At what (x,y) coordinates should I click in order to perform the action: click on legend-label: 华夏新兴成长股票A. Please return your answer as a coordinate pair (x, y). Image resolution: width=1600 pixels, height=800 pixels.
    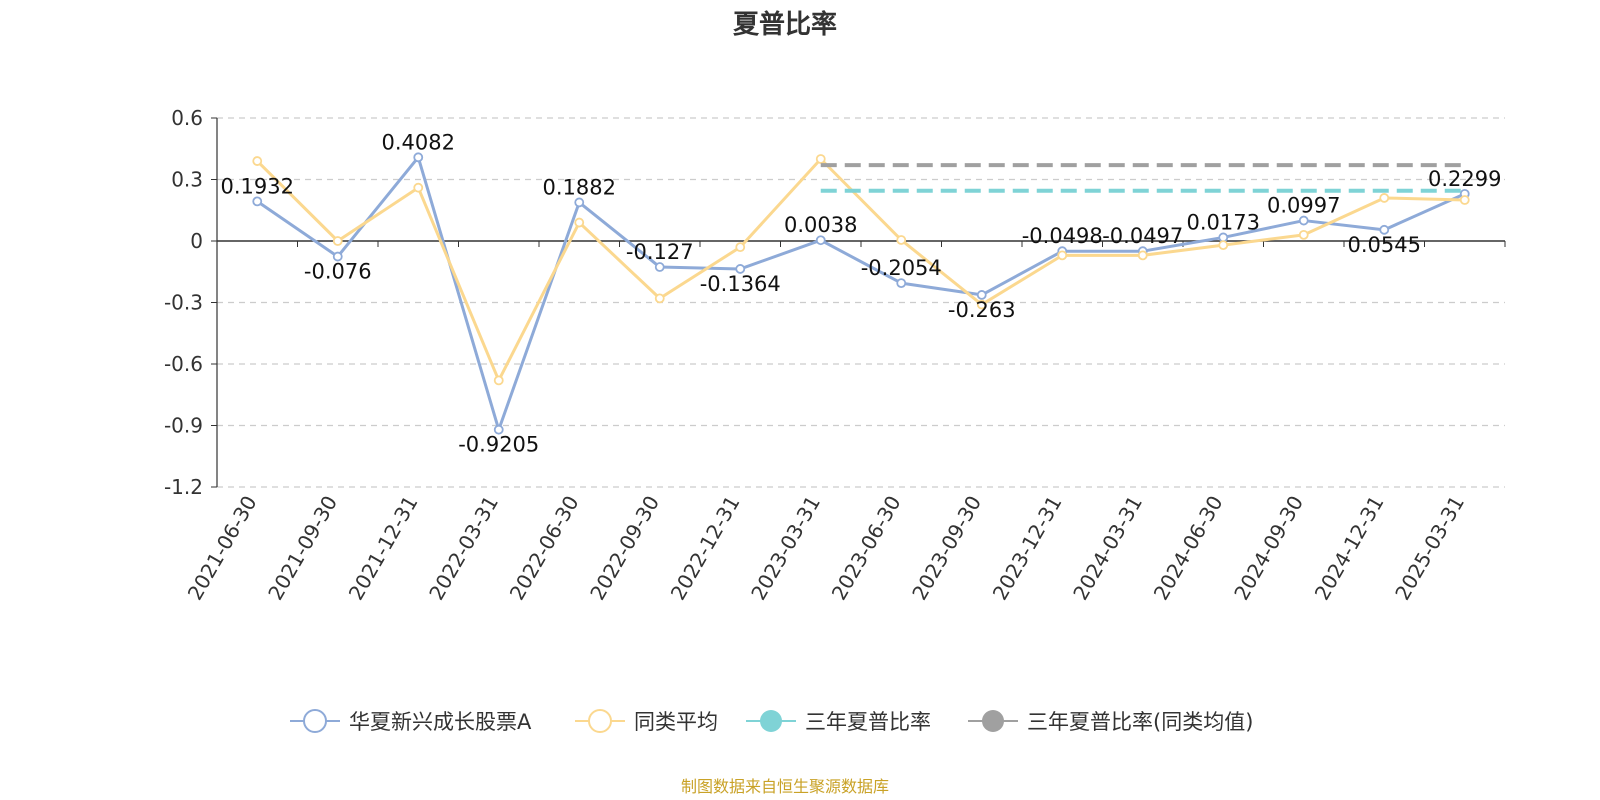
    Looking at the image, I should click on (440, 722).